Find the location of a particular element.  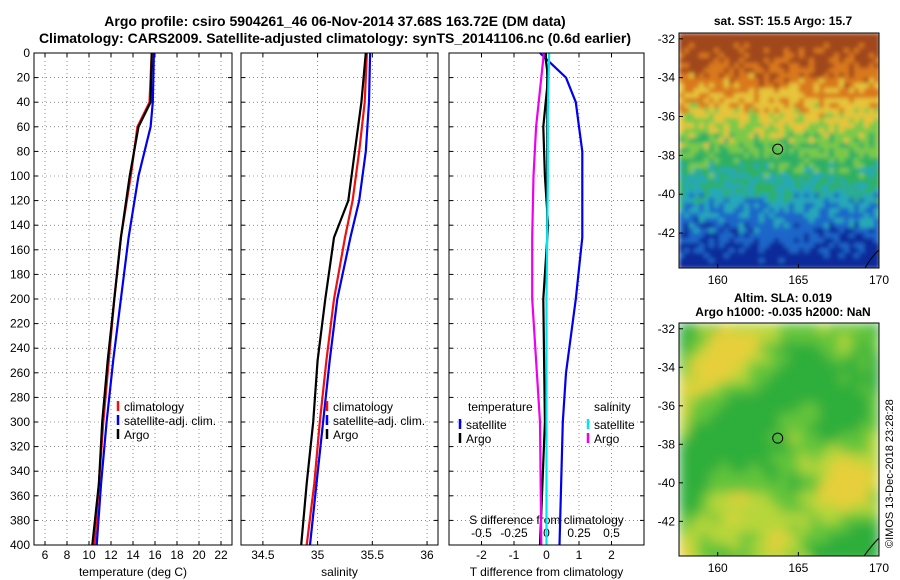

legend-label: Argo is located at coordinates (479, 439).